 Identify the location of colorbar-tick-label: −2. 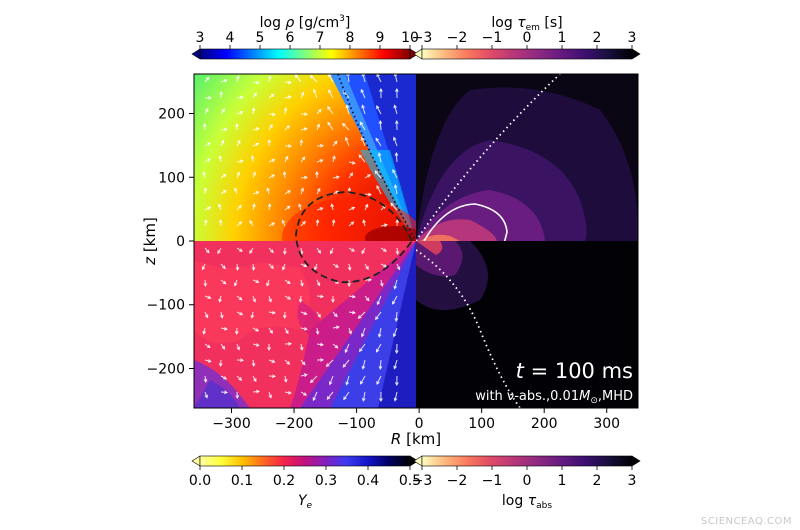
(457, 38).